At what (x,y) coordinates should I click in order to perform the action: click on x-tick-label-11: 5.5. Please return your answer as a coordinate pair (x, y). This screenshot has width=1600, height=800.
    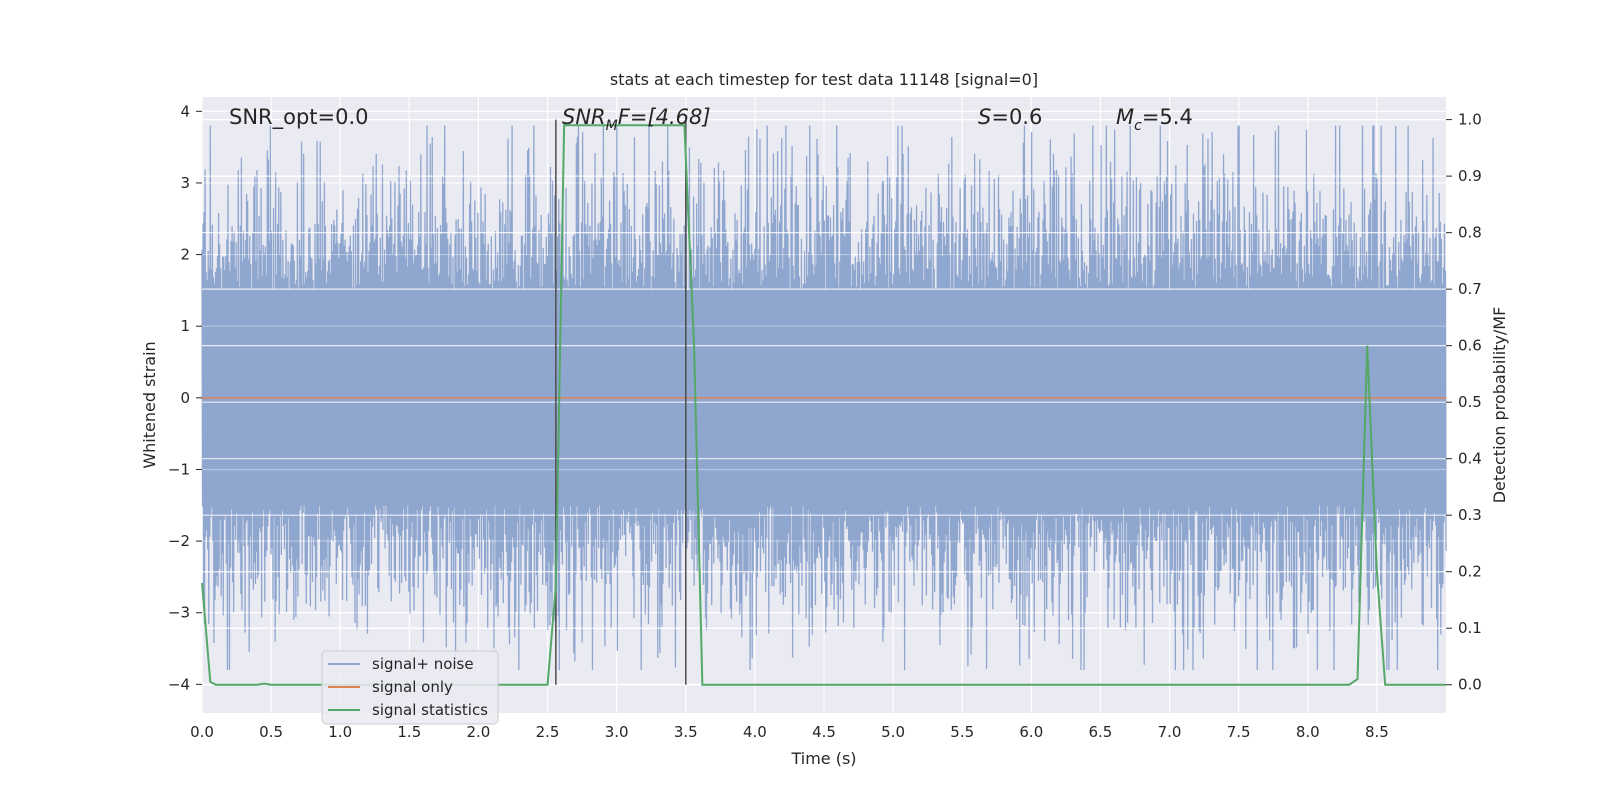
    Looking at the image, I should click on (962, 732).